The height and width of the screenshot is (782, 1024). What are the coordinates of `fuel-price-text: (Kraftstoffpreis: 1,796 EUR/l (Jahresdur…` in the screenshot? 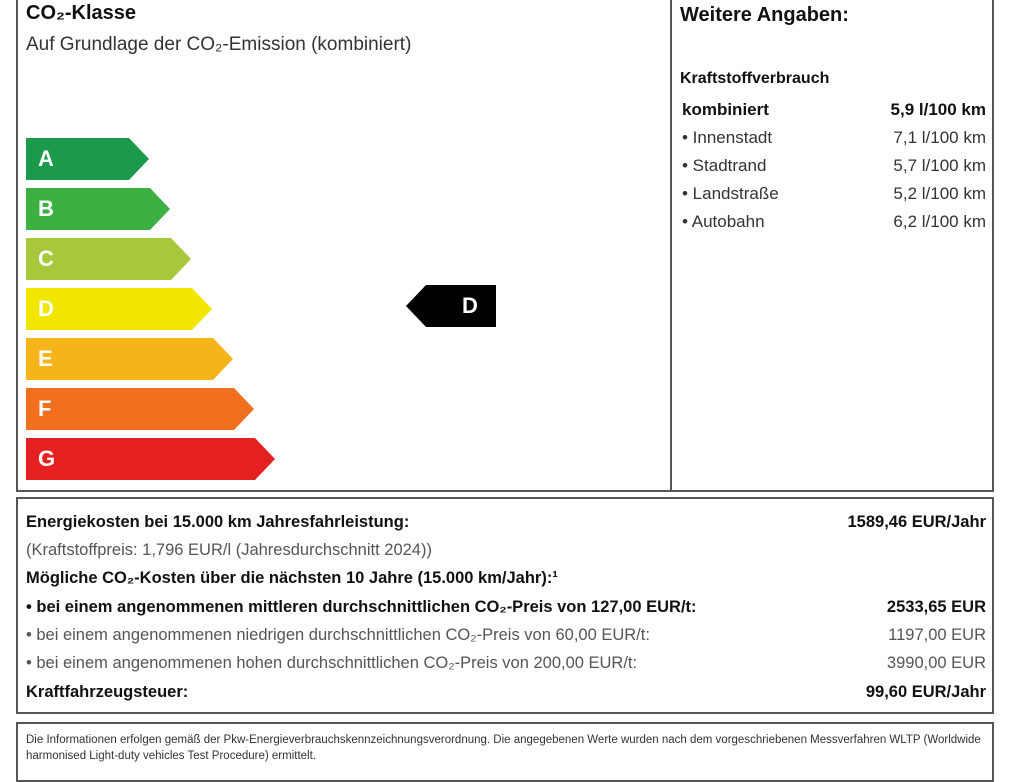 It's located at (229, 550).